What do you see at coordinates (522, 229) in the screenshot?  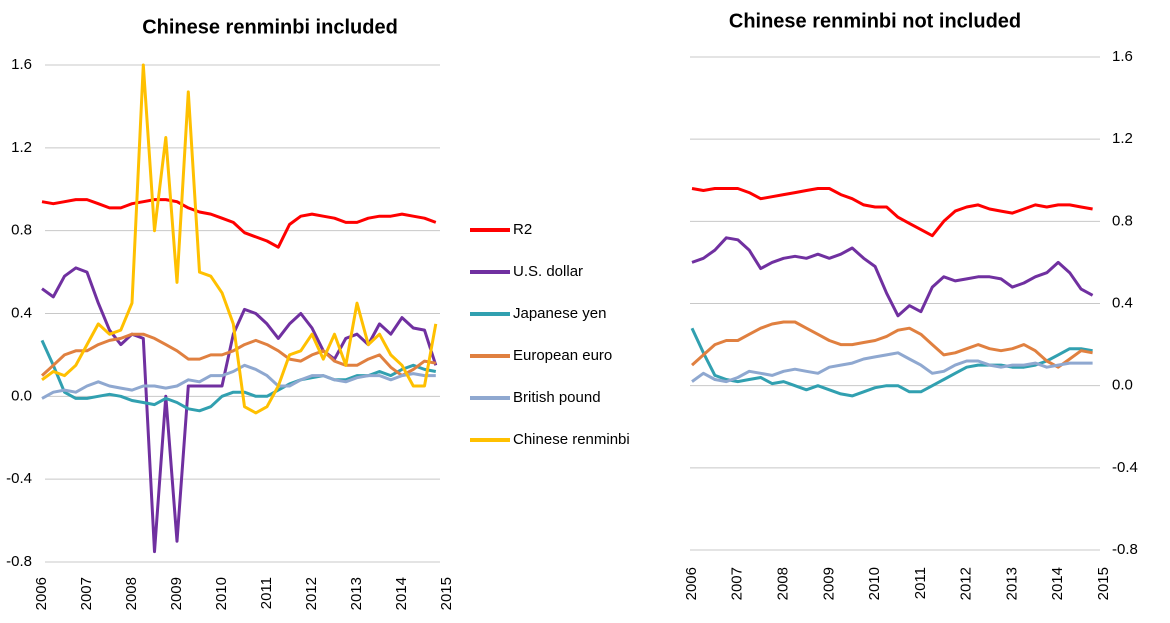 I see `legend-label: R2` at bounding box center [522, 229].